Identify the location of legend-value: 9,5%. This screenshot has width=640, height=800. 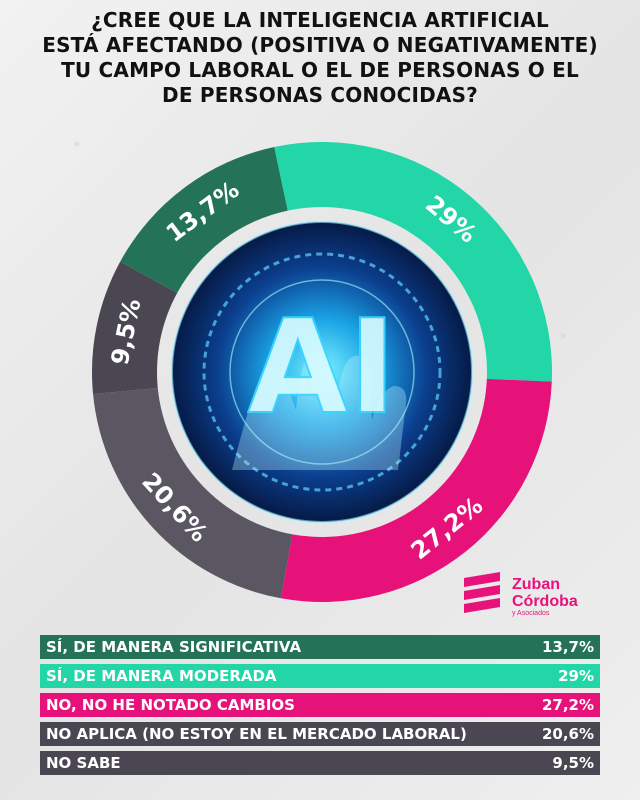
(573, 763).